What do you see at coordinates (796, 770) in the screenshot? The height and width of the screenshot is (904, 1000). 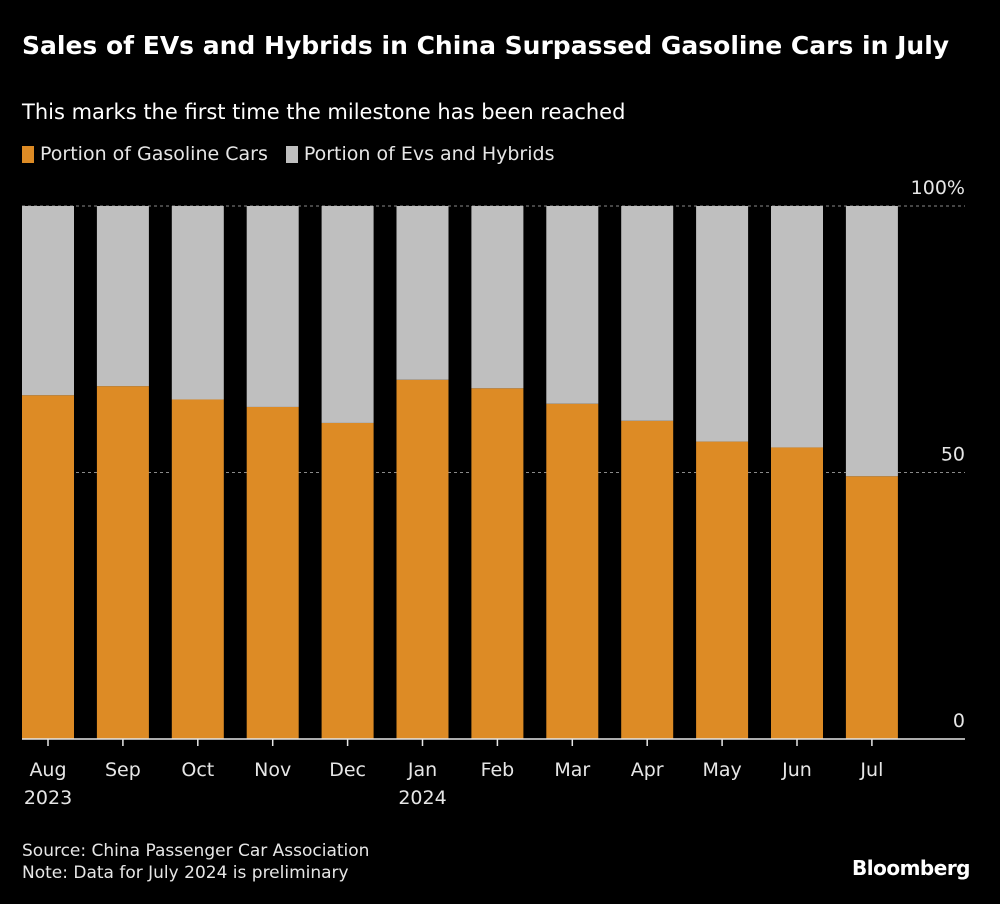 I see `x-tick-label: Jun` at bounding box center [796, 770].